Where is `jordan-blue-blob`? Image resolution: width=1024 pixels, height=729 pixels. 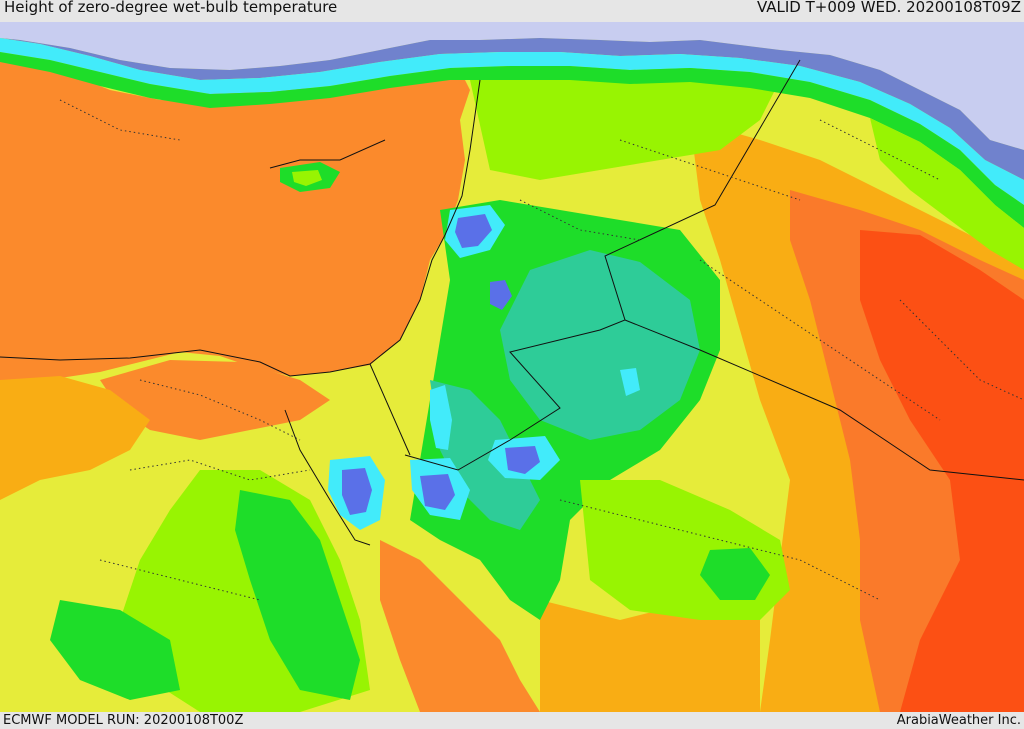
jordan-blue-blob is located at coordinates (522, 460).